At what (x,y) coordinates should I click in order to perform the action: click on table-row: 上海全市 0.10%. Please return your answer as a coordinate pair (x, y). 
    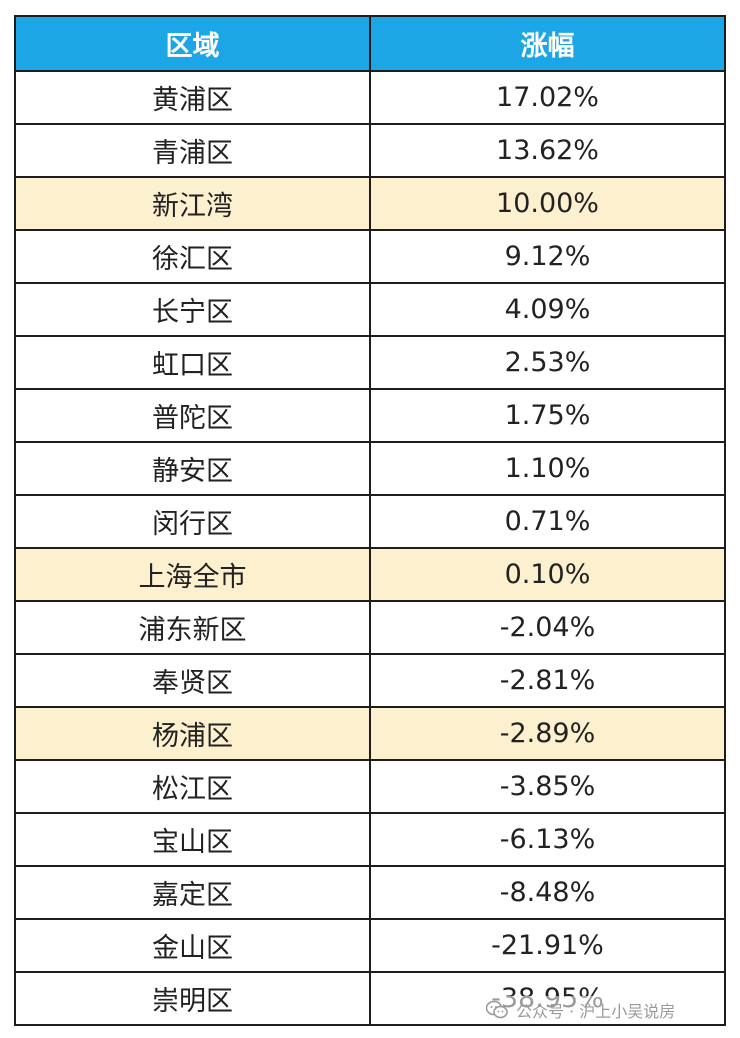
    Looking at the image, I should click on (370, 574).